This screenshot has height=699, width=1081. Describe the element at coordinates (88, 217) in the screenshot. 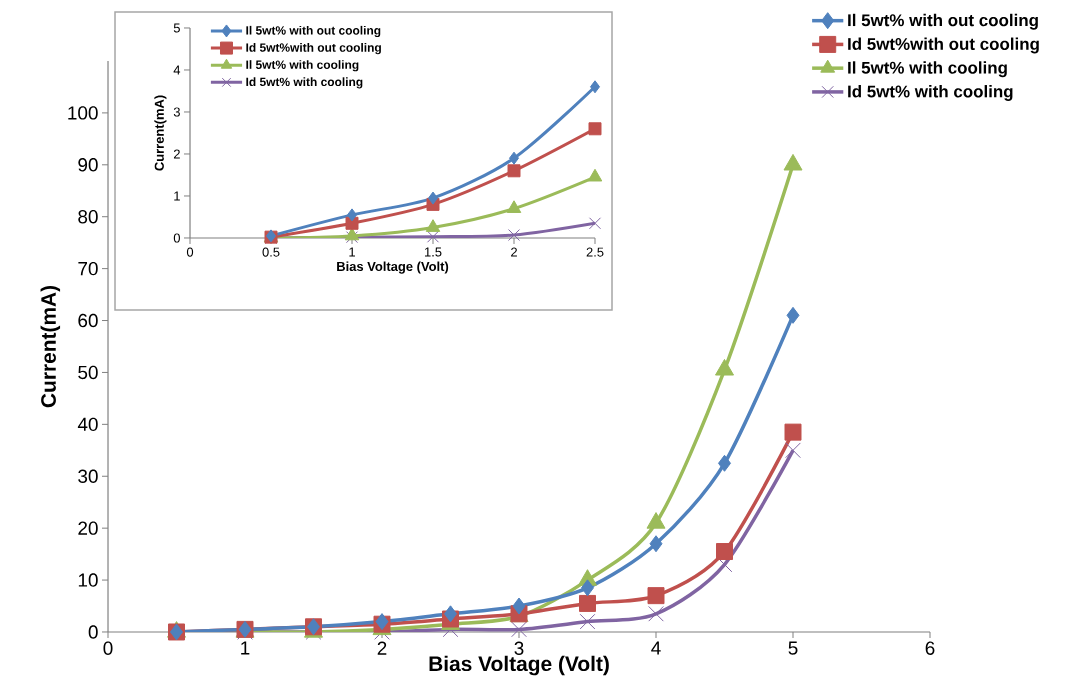

I see `y-tick-label: 80` at that location.